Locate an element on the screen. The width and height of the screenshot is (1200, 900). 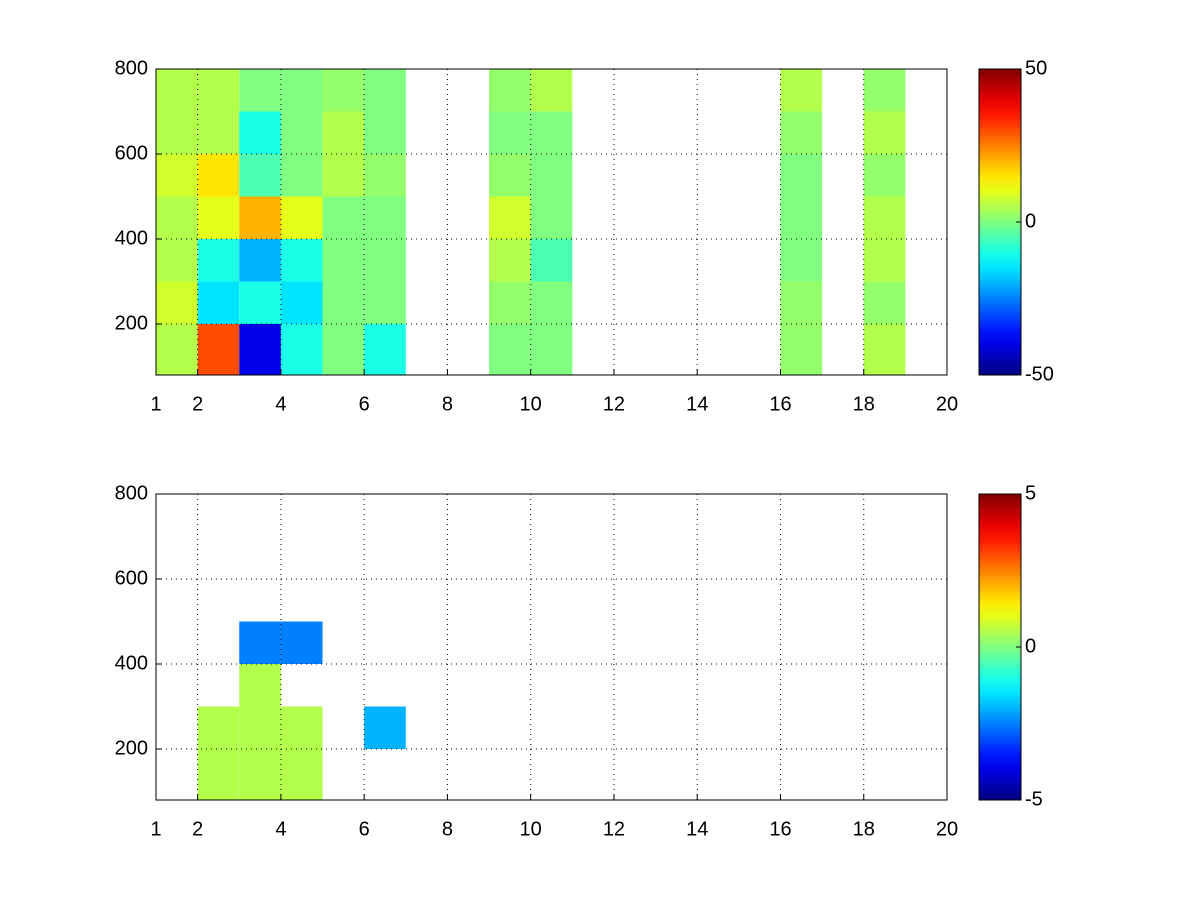
x-tick-label: 12 is located at coordinates (614, 404).